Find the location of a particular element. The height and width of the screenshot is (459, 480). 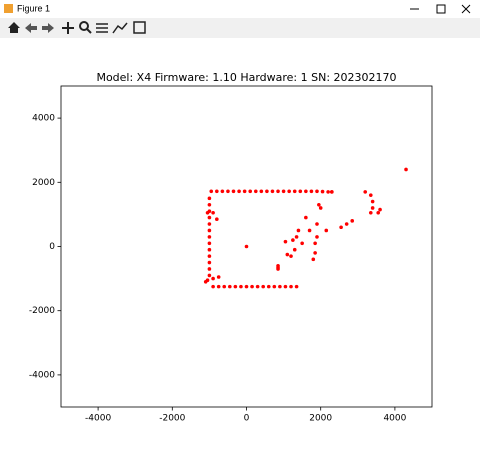

close-button is located at coordinates (466, 9).